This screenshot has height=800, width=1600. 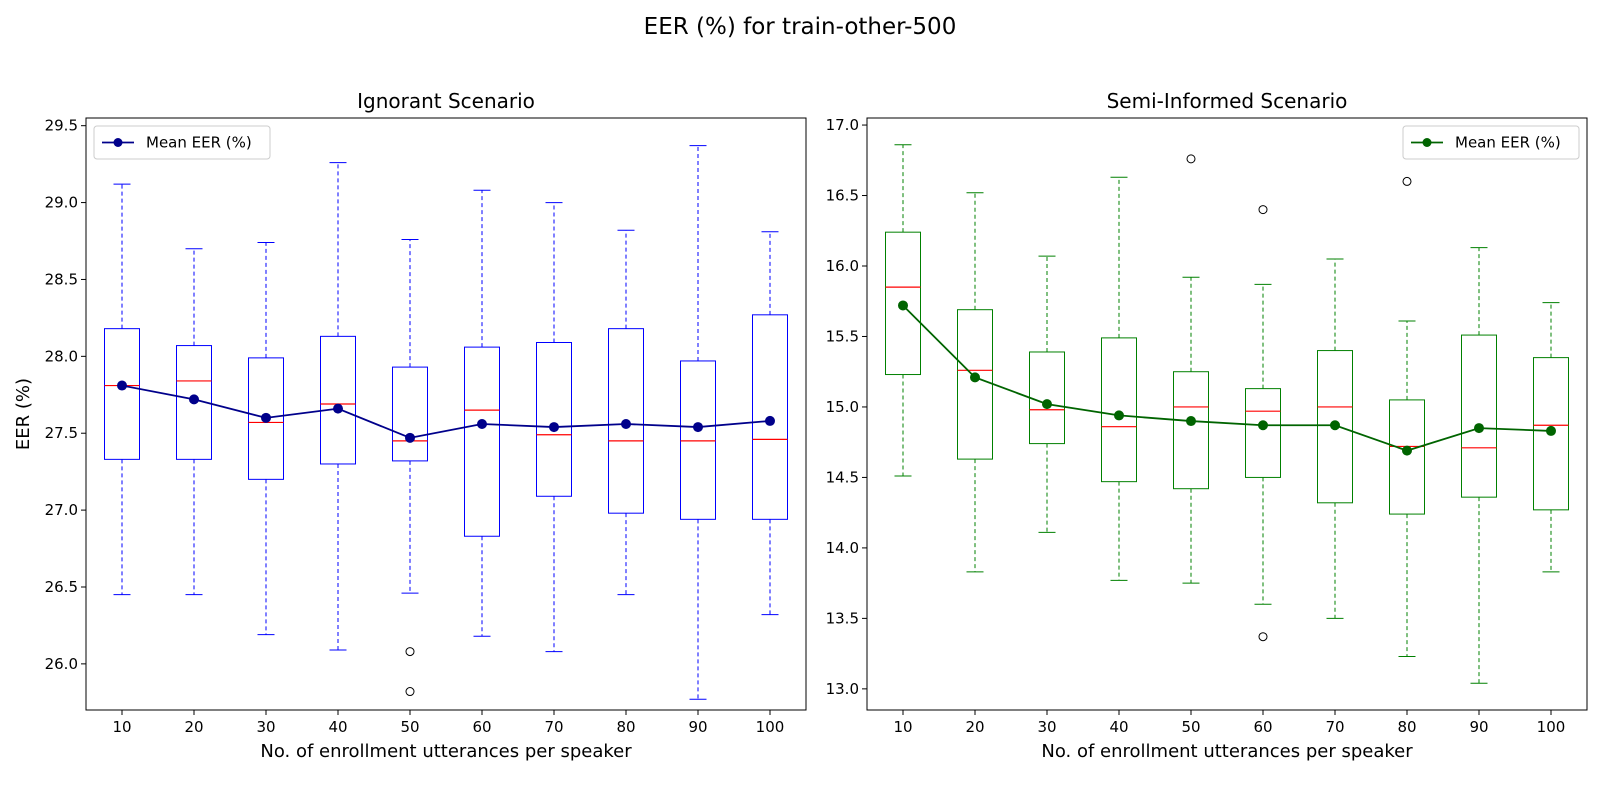 What do you see at coordinates (61, 587) in the screenshot?
I see `y-tick-label: 26.5` at bounding box center [61, 587].